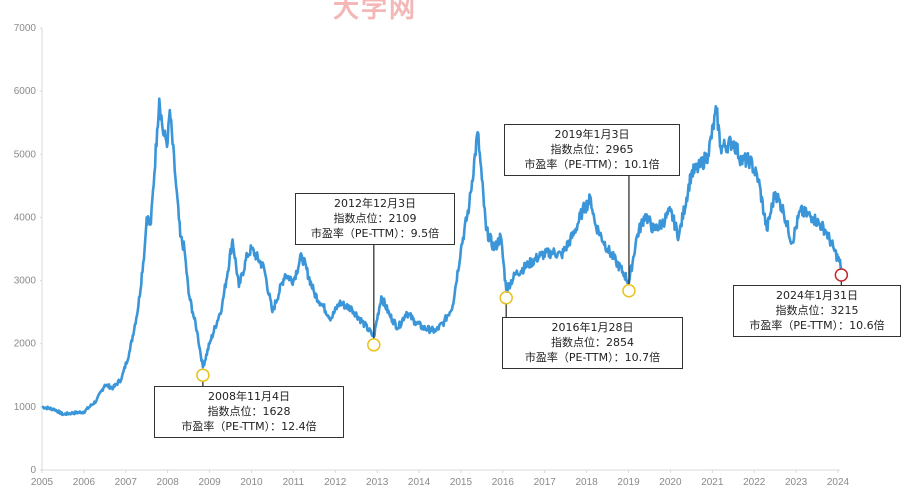 The width and height of the screenshot is (918, 500). Describe the element at coordinates (33, 470) in the screenshot. I see `y-tick-label: 0` at that location.